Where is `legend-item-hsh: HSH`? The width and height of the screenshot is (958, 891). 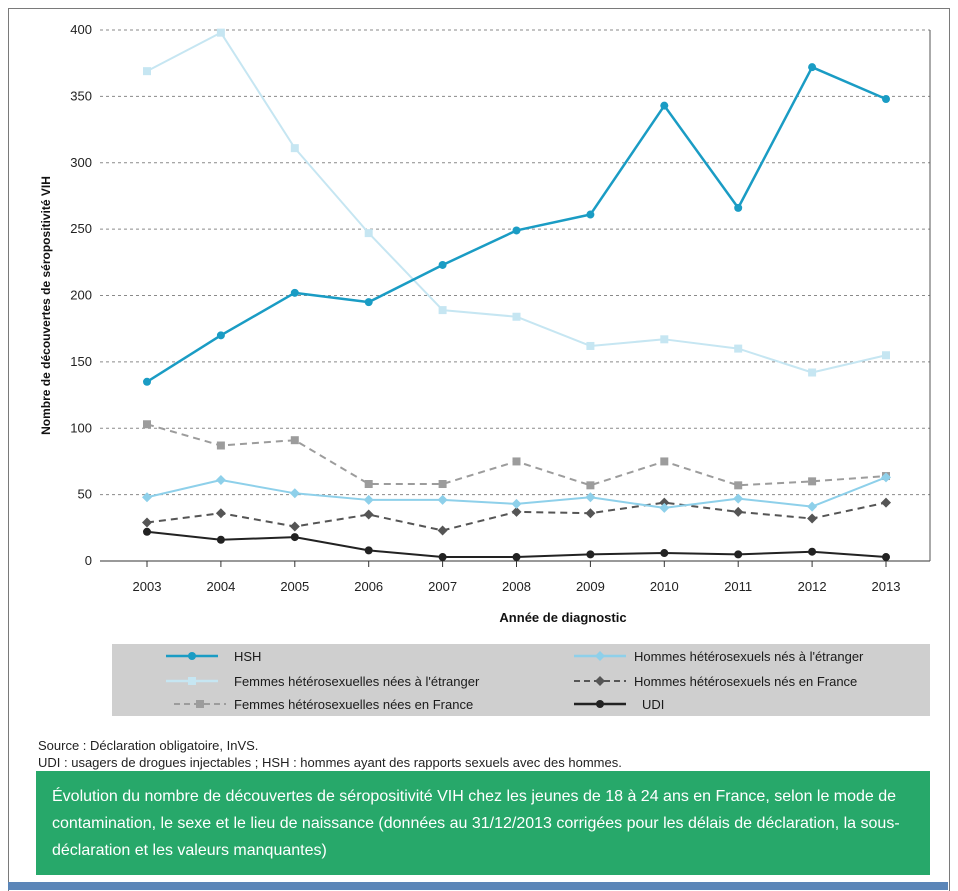
legend-item-hsh: HSH is located at coordinates (212, 656).